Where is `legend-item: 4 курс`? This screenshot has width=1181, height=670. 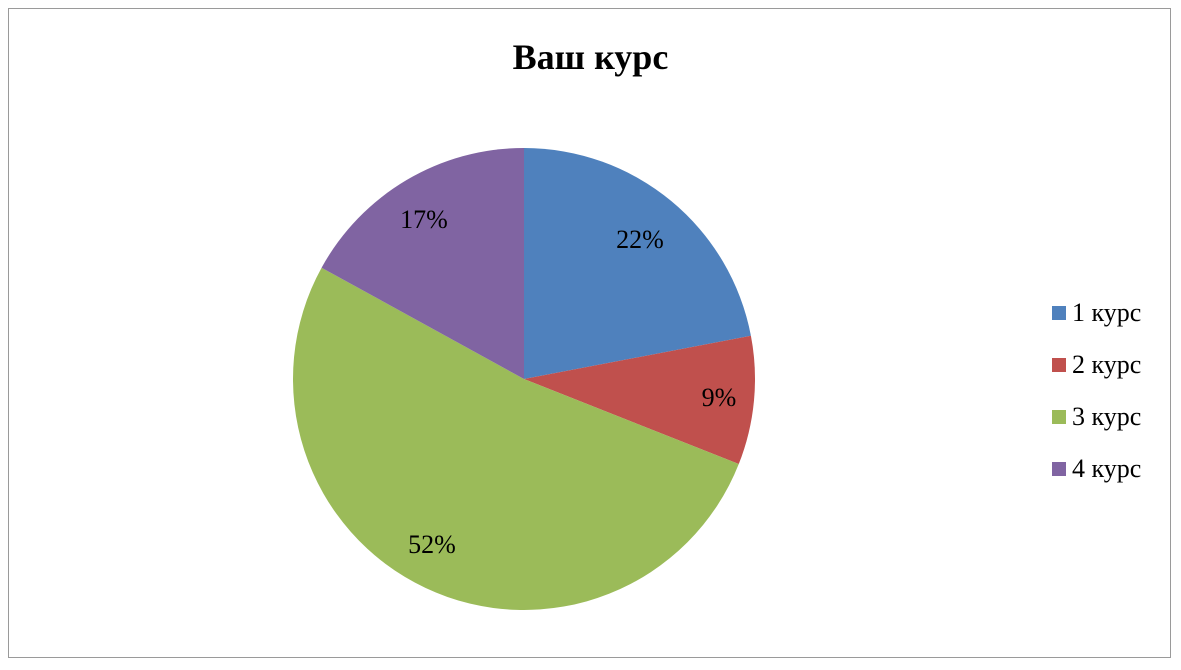 legend-item: 4 курс is located at coordinates (1096, 469).